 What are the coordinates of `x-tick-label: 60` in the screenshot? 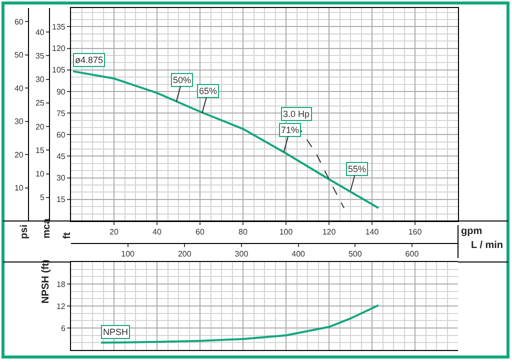 It's located at (200, 232).